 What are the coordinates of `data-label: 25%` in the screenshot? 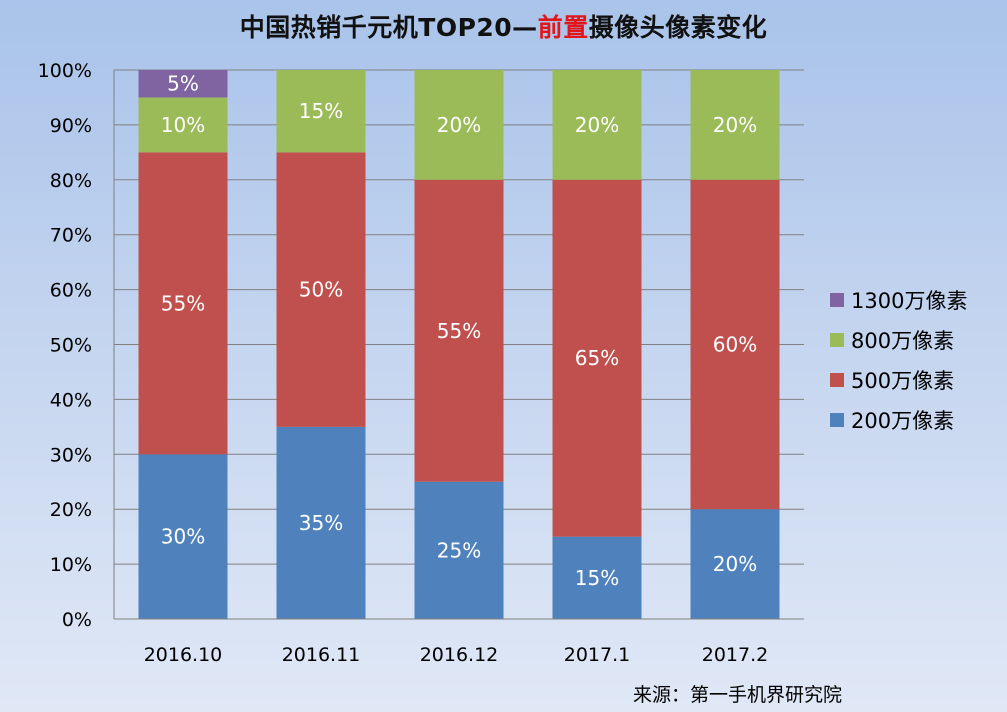 It's located at (459, 550).